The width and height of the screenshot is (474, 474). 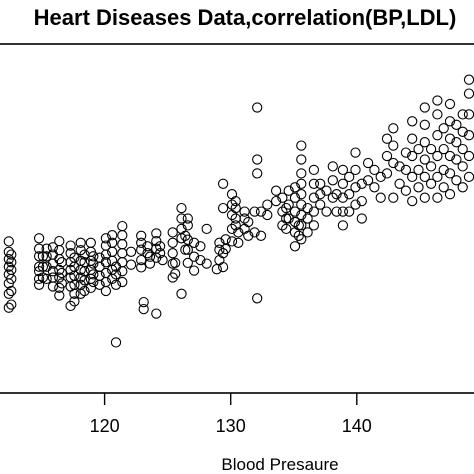 What do you see at coordinates (245, 17) in the screenshot?
I see `chart-title: Heart Diseases Data,correlation(BP,LDL)` at bounding box center [245, 17].